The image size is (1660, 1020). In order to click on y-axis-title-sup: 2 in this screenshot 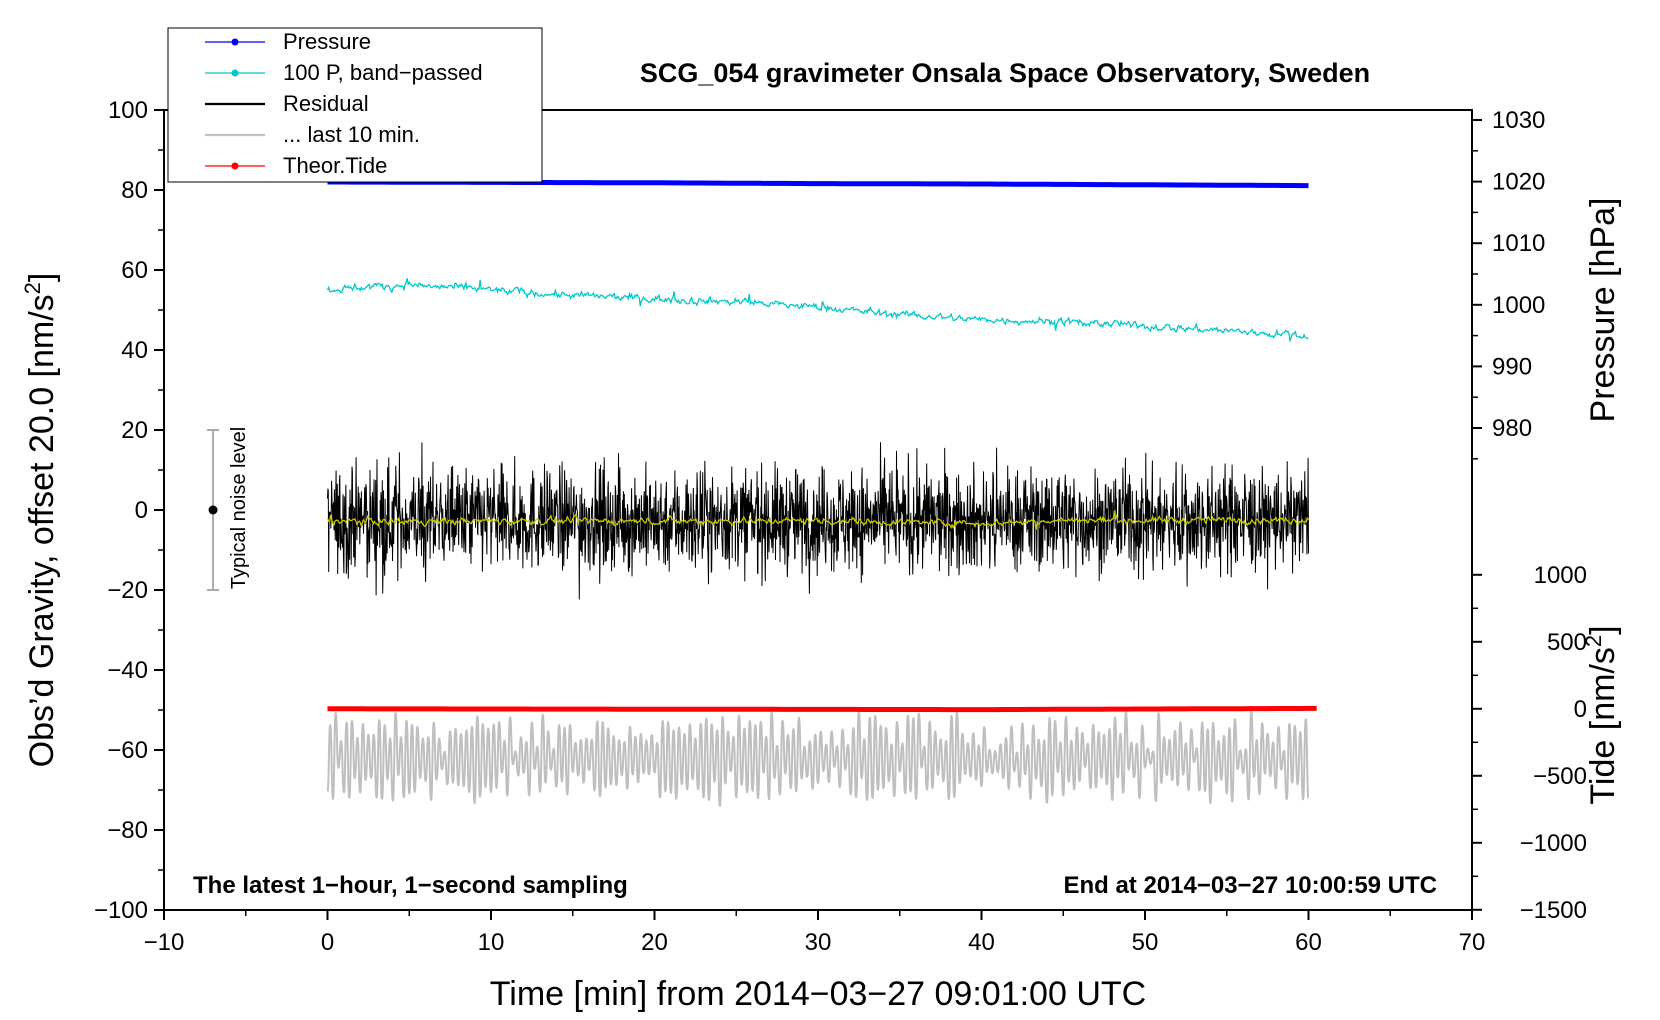, I will do `click(32, 288)`.